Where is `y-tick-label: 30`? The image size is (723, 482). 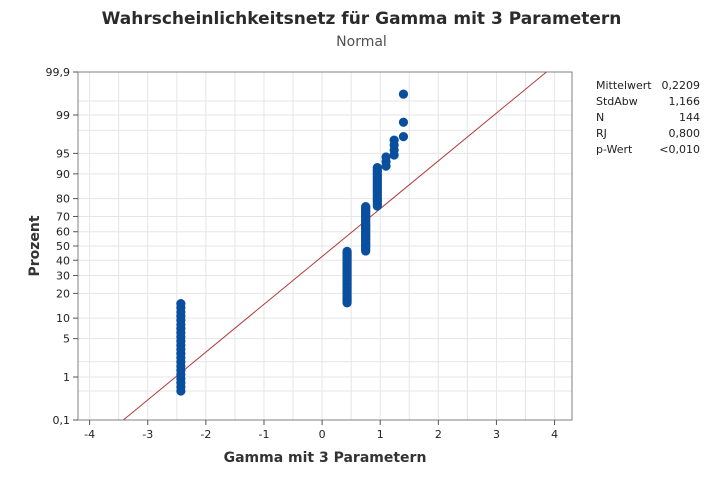
y-tick-label: 30 is located at coordinates (63, 276).